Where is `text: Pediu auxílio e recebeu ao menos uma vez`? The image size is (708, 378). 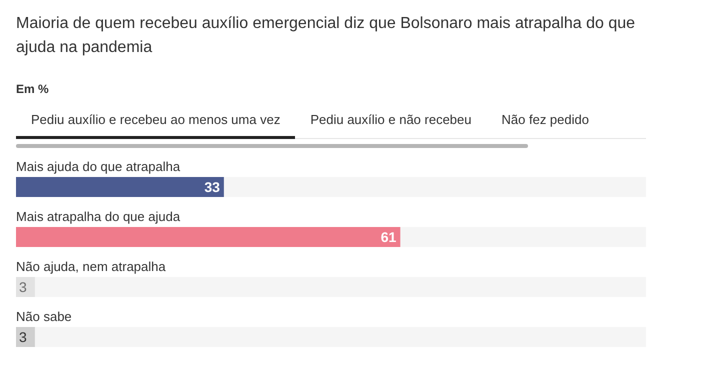
text: Pediu auxílio e recebeu ao menos uma vez is located at coordinates (156, 125).